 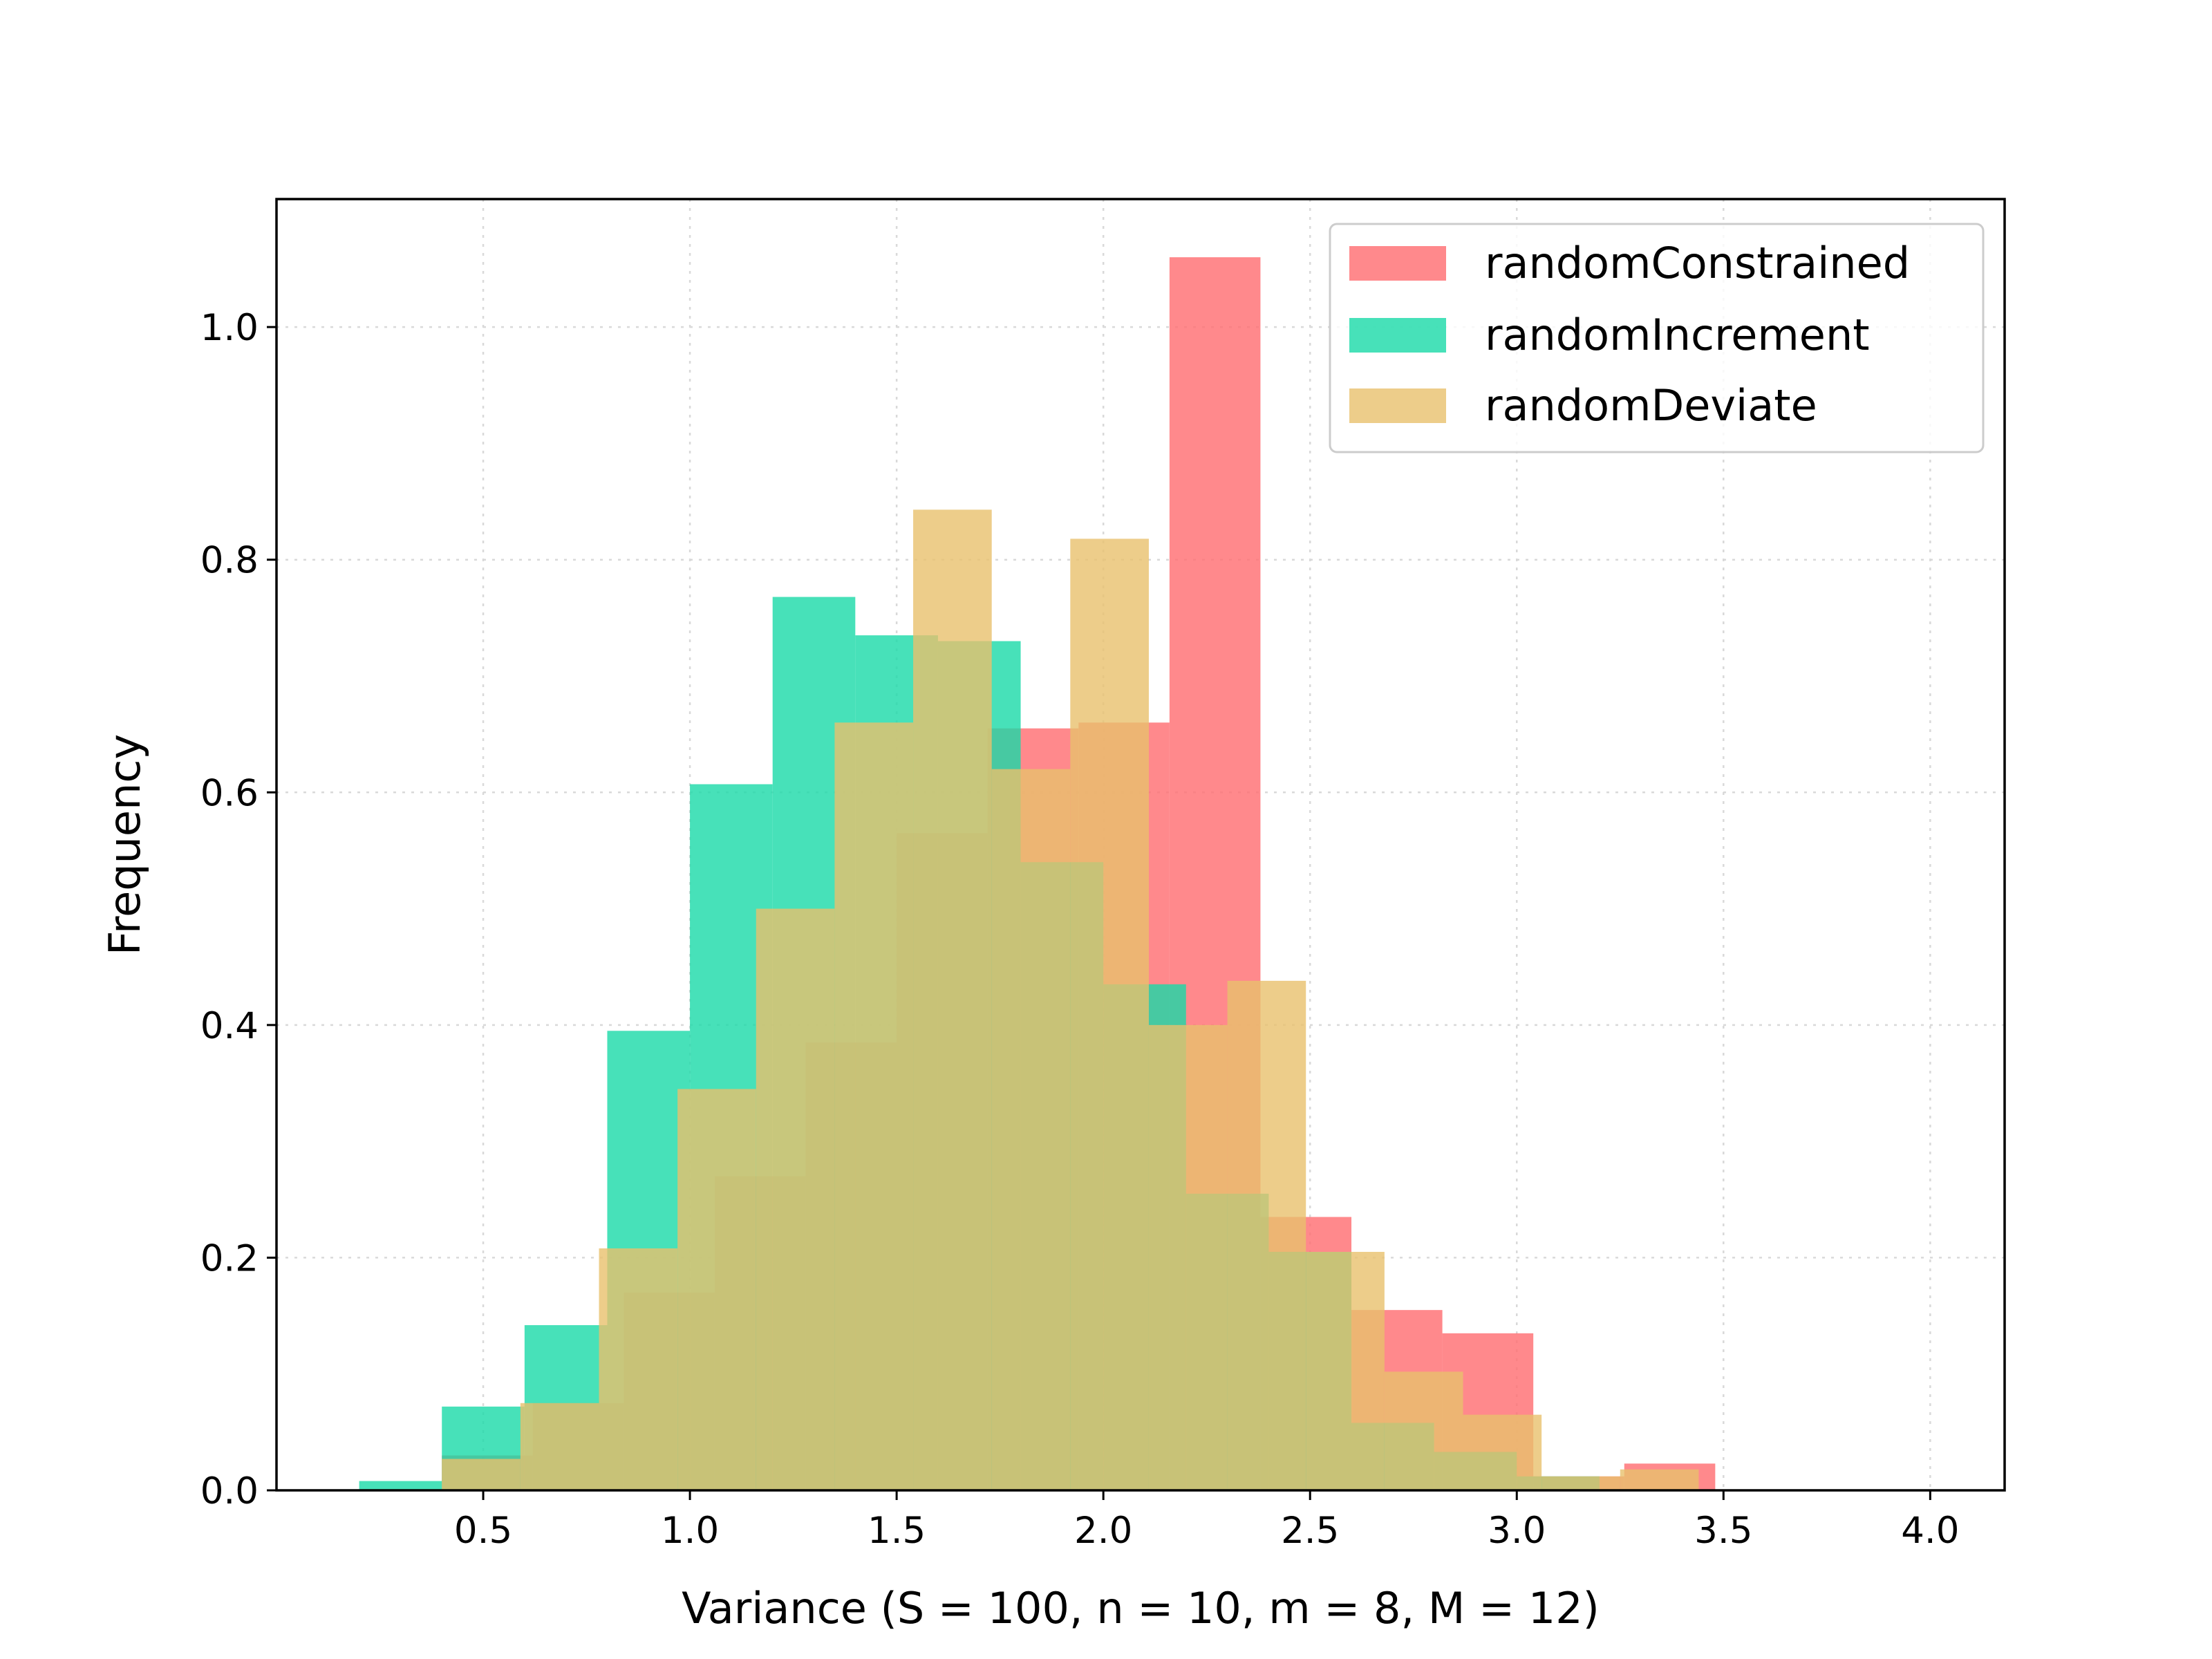 I want to click on x-tick-label: 2.5, so click(x=1310, y=1531).